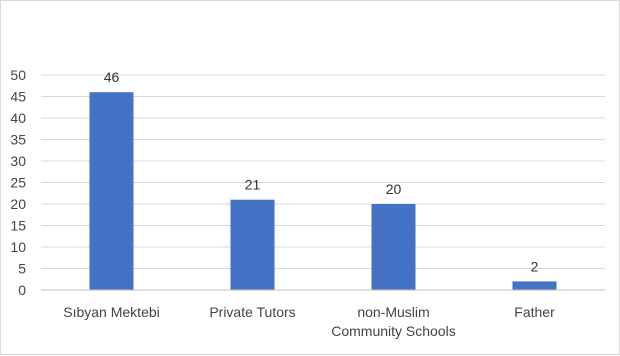 The height and width of the screenshot is (356, 620). What do you see at coordinates (22, 290) in the screenshot?
I see `y-tick-label: 0` at bounding box center [22, 290].